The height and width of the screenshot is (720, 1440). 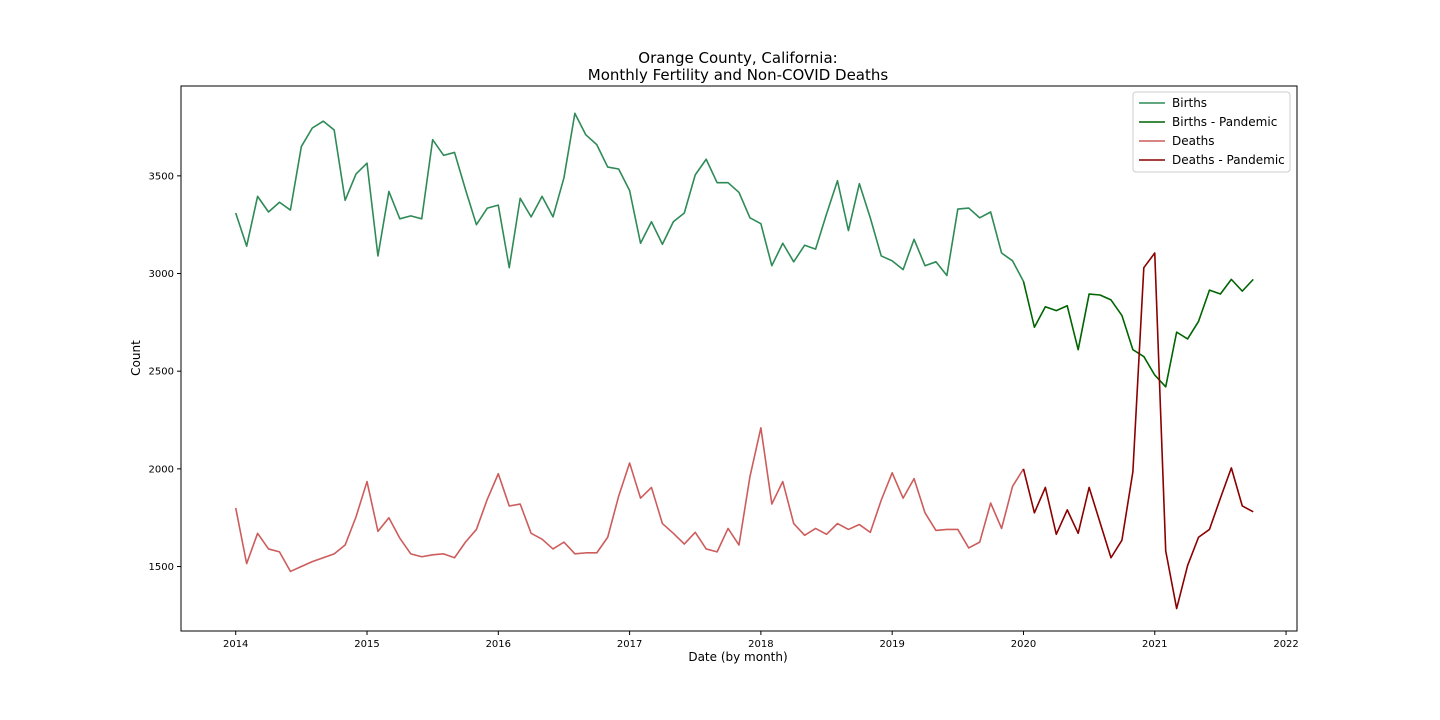 I want to click on y-axis: 1500 2000 2500 3000 3500, so click(x=165, y=372).